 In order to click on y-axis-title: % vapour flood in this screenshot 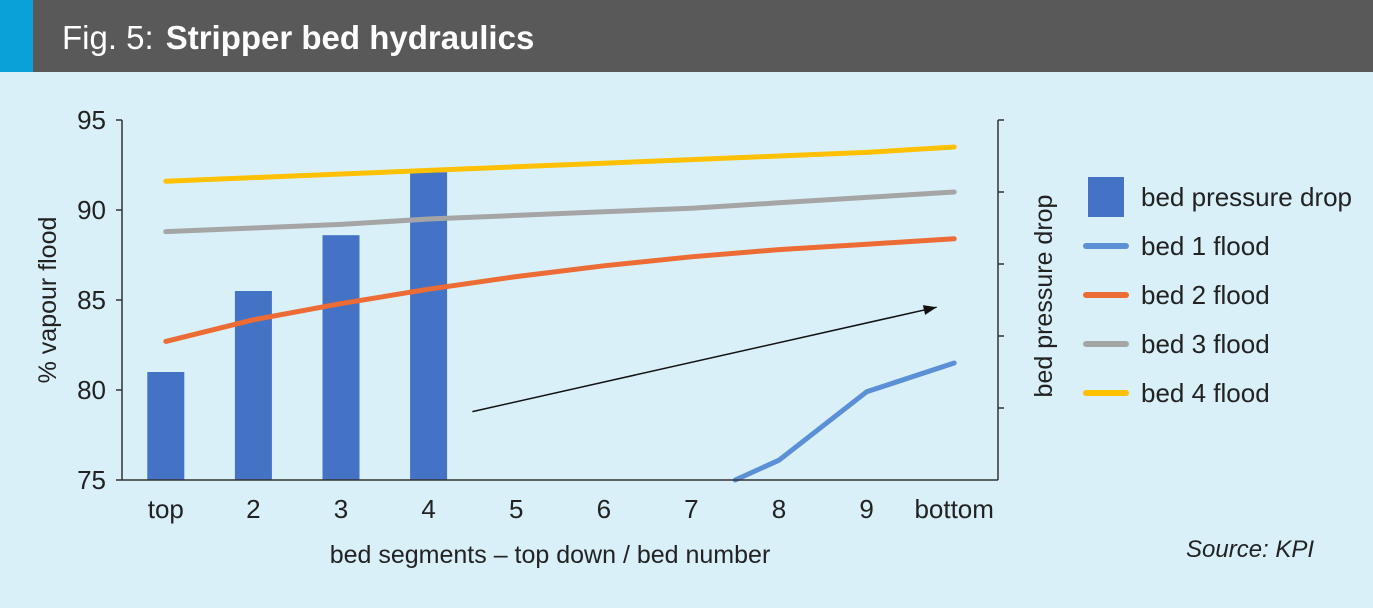, I will do `click(48, 300)`.